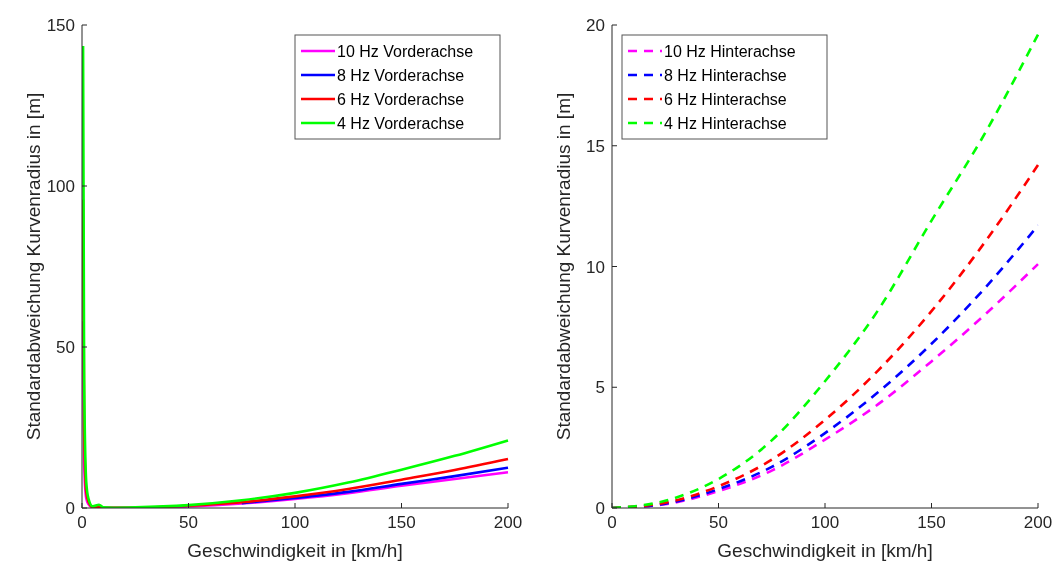 This screenshot has height=565, width=1062. Describe the element at coordinates (401, 123) in the screenshot. I see `legend-label: 4 Hz Vorderachse` at that location.